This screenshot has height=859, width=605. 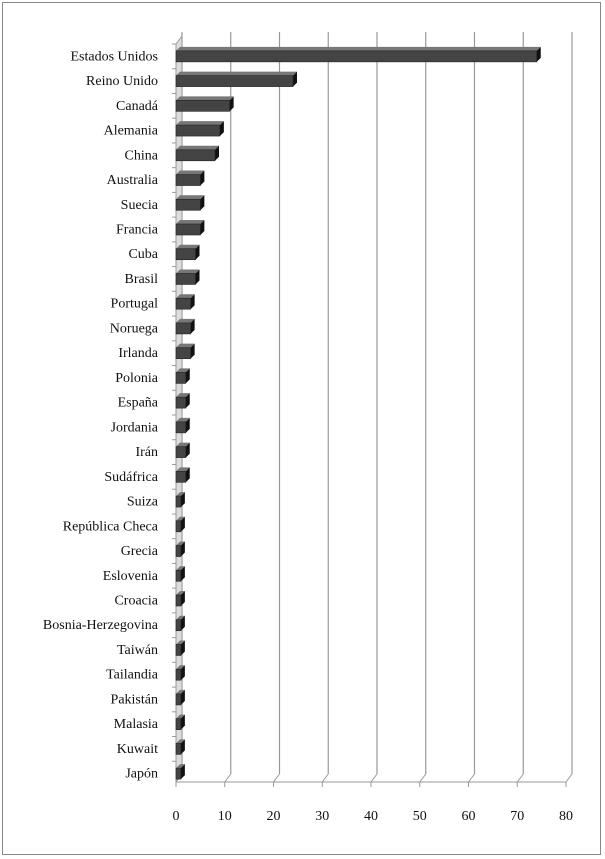 What do you see at coordinates (137, 378) in the screenshot?
I see `y-tick-label: Polonia` at bounding box center [137, 378].